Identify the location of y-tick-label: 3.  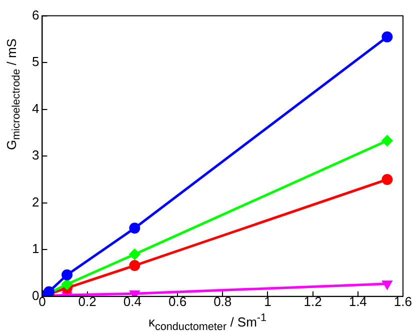
(36, 155).